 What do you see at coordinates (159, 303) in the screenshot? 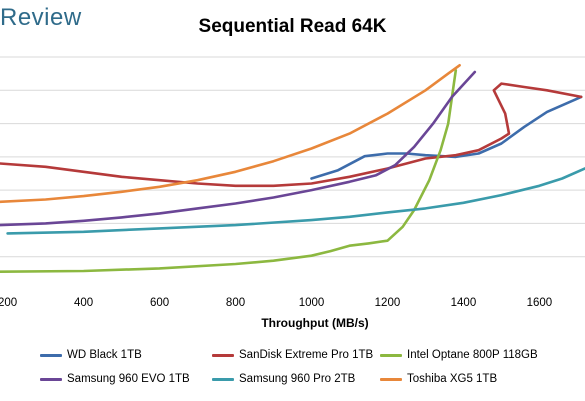
I see `x-tick-label: 600` at bounding box center [159, 303].